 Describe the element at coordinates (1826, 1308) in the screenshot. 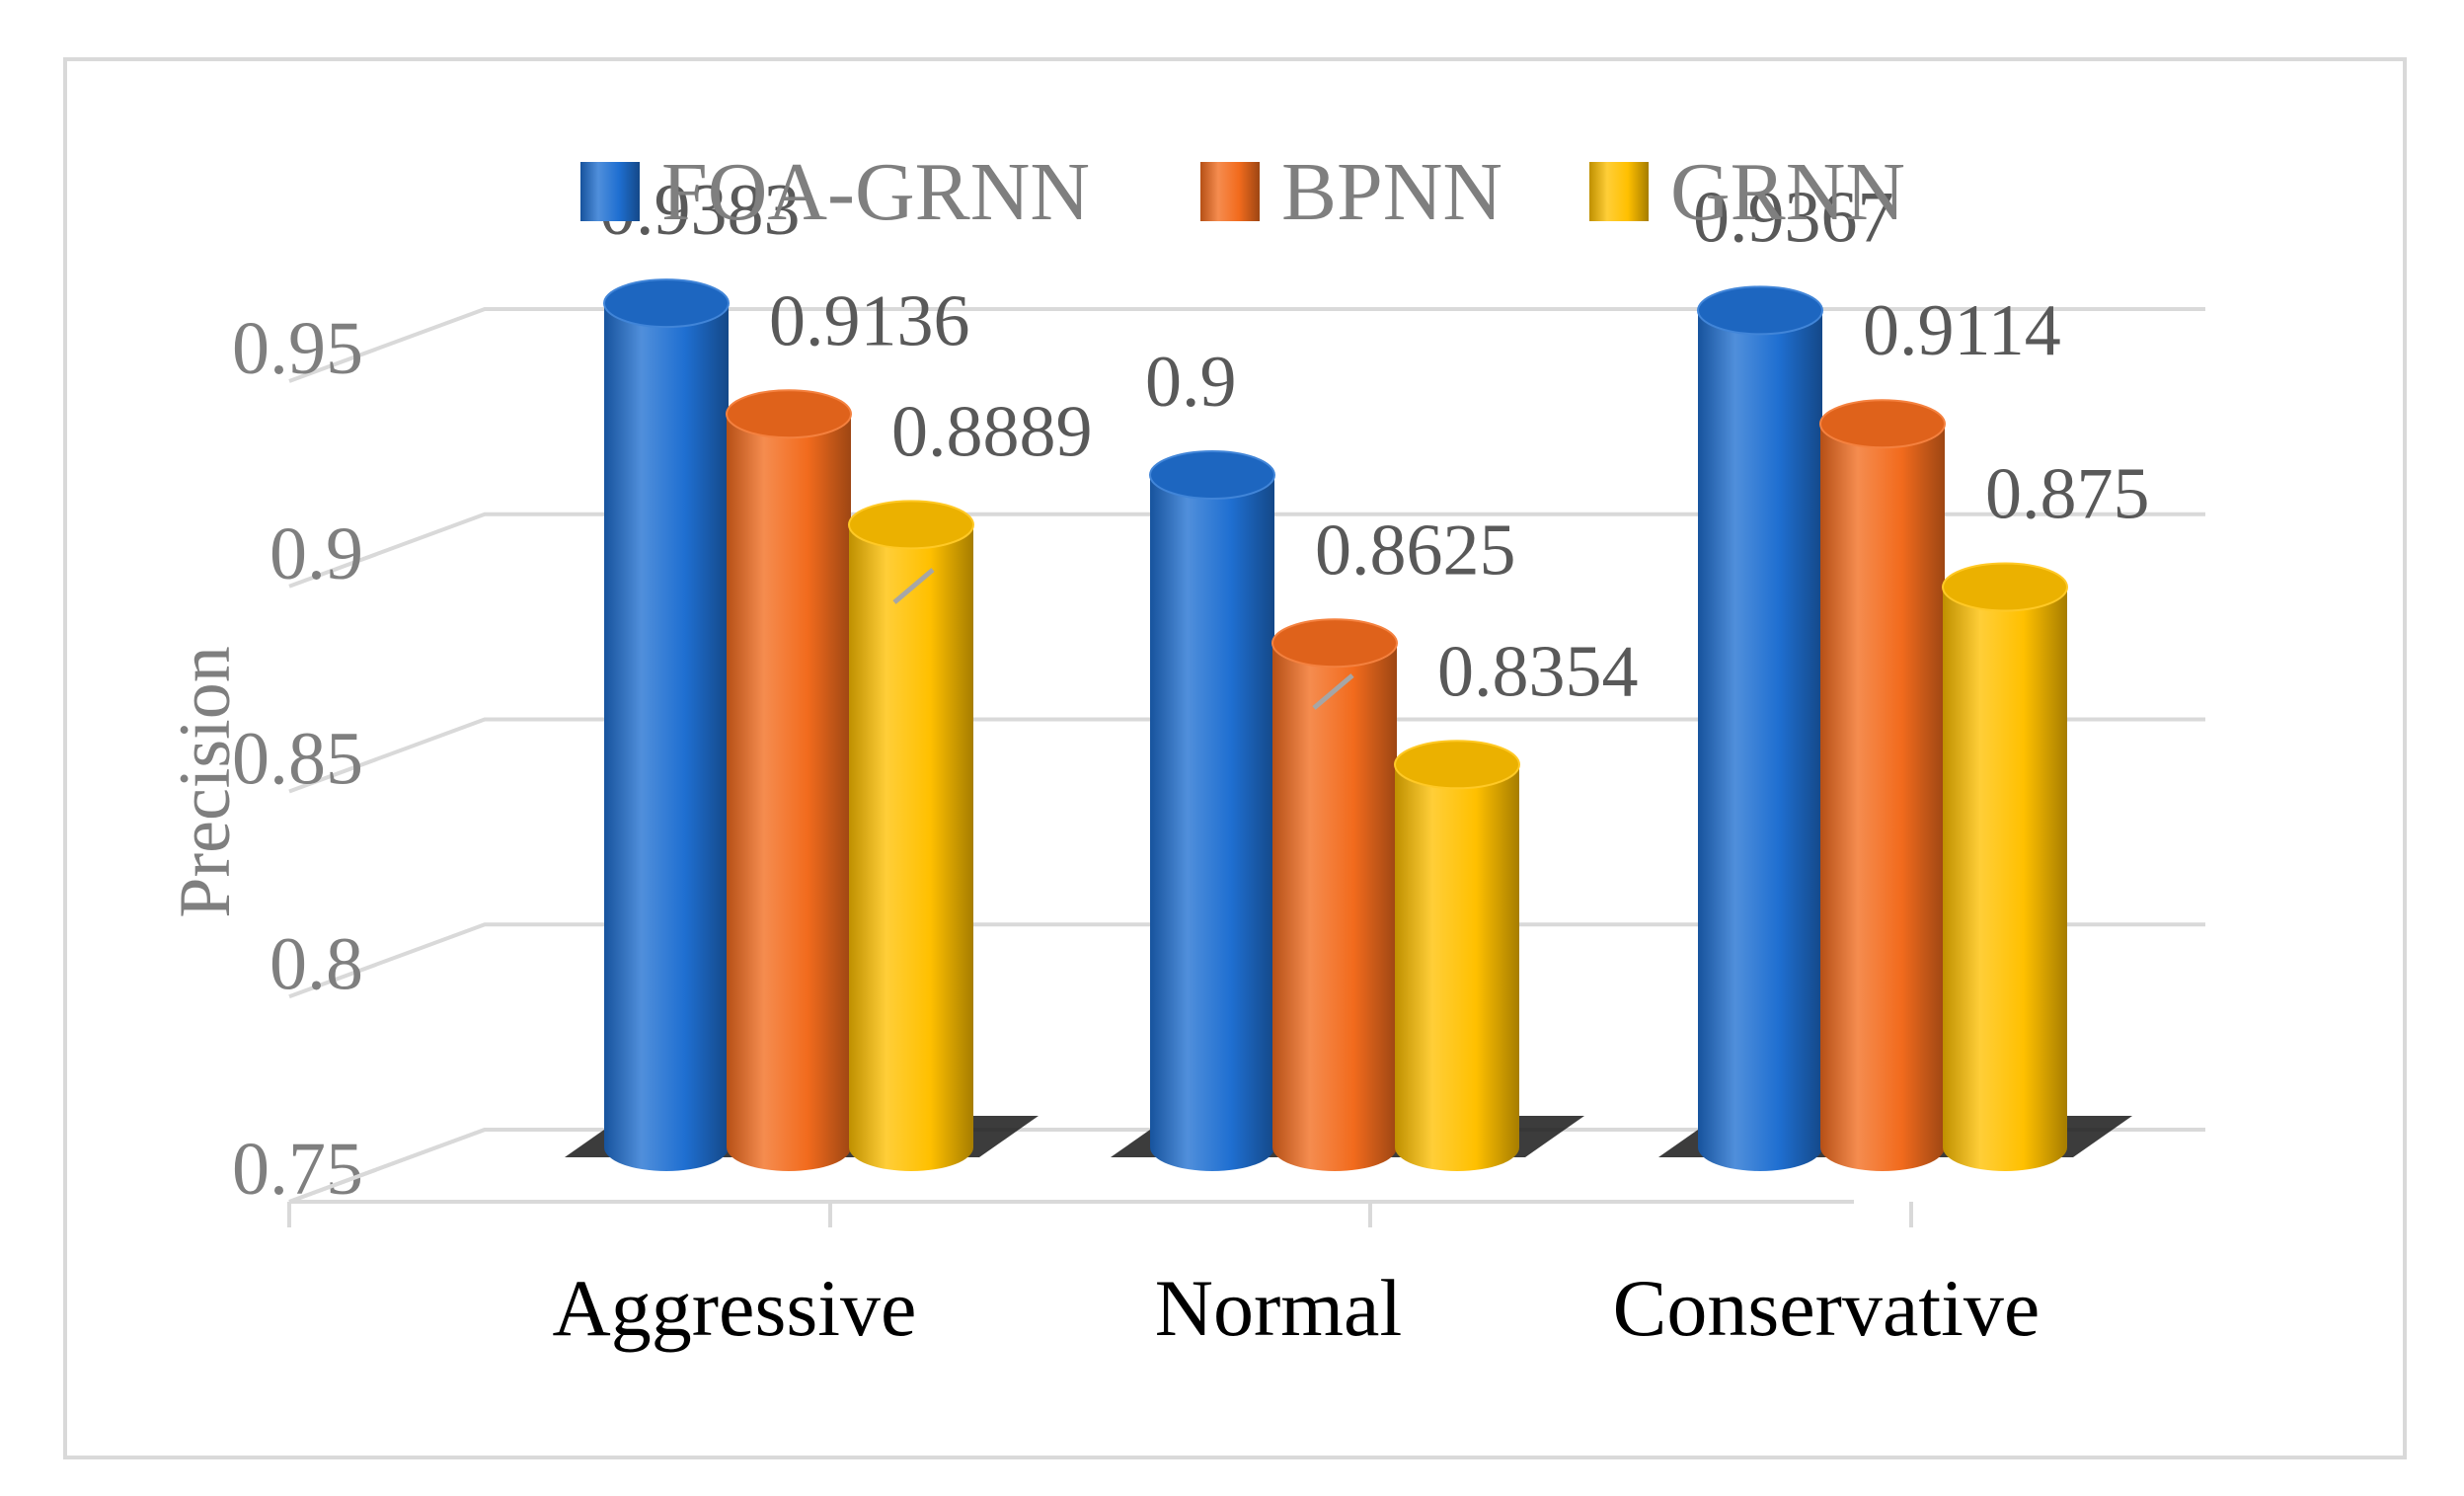

I see `x-tick-label: Conservative` at that location.